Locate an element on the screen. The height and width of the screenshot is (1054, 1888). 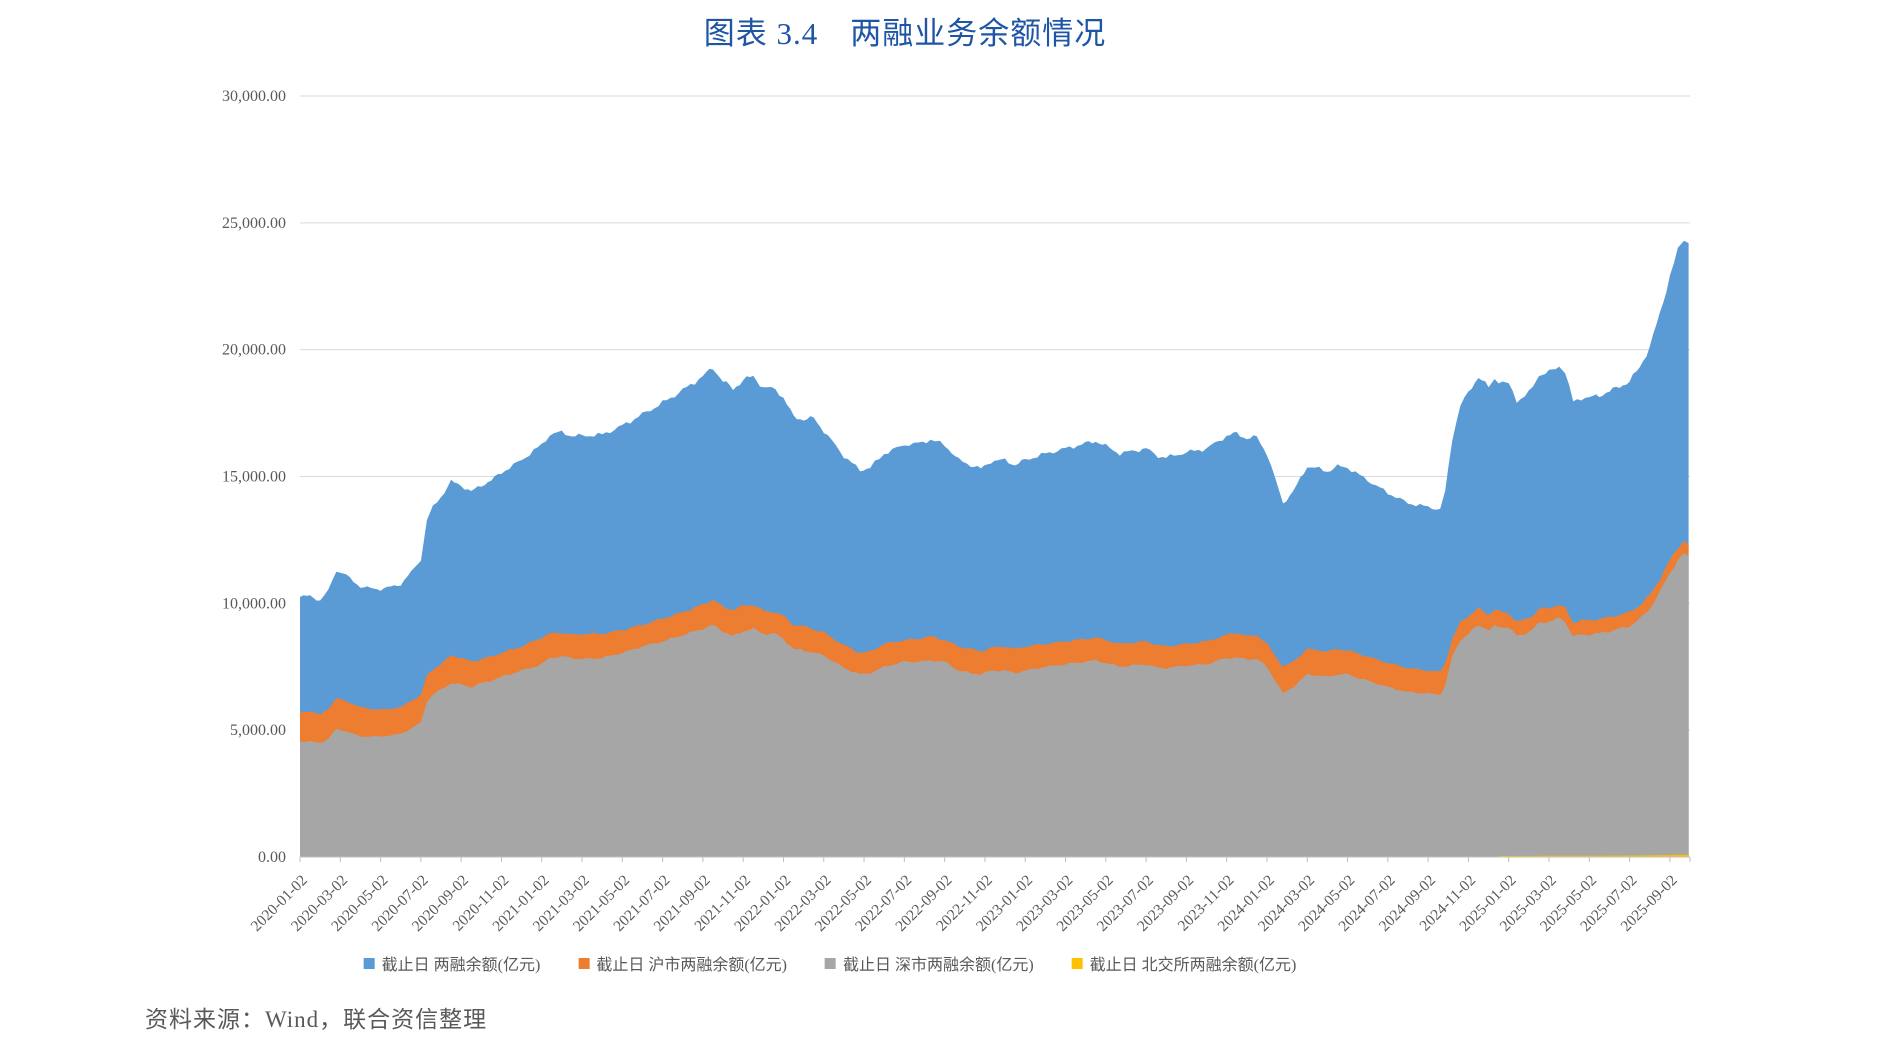
y-tick-label: 20,000.00 is located at coordinates (254, 350).